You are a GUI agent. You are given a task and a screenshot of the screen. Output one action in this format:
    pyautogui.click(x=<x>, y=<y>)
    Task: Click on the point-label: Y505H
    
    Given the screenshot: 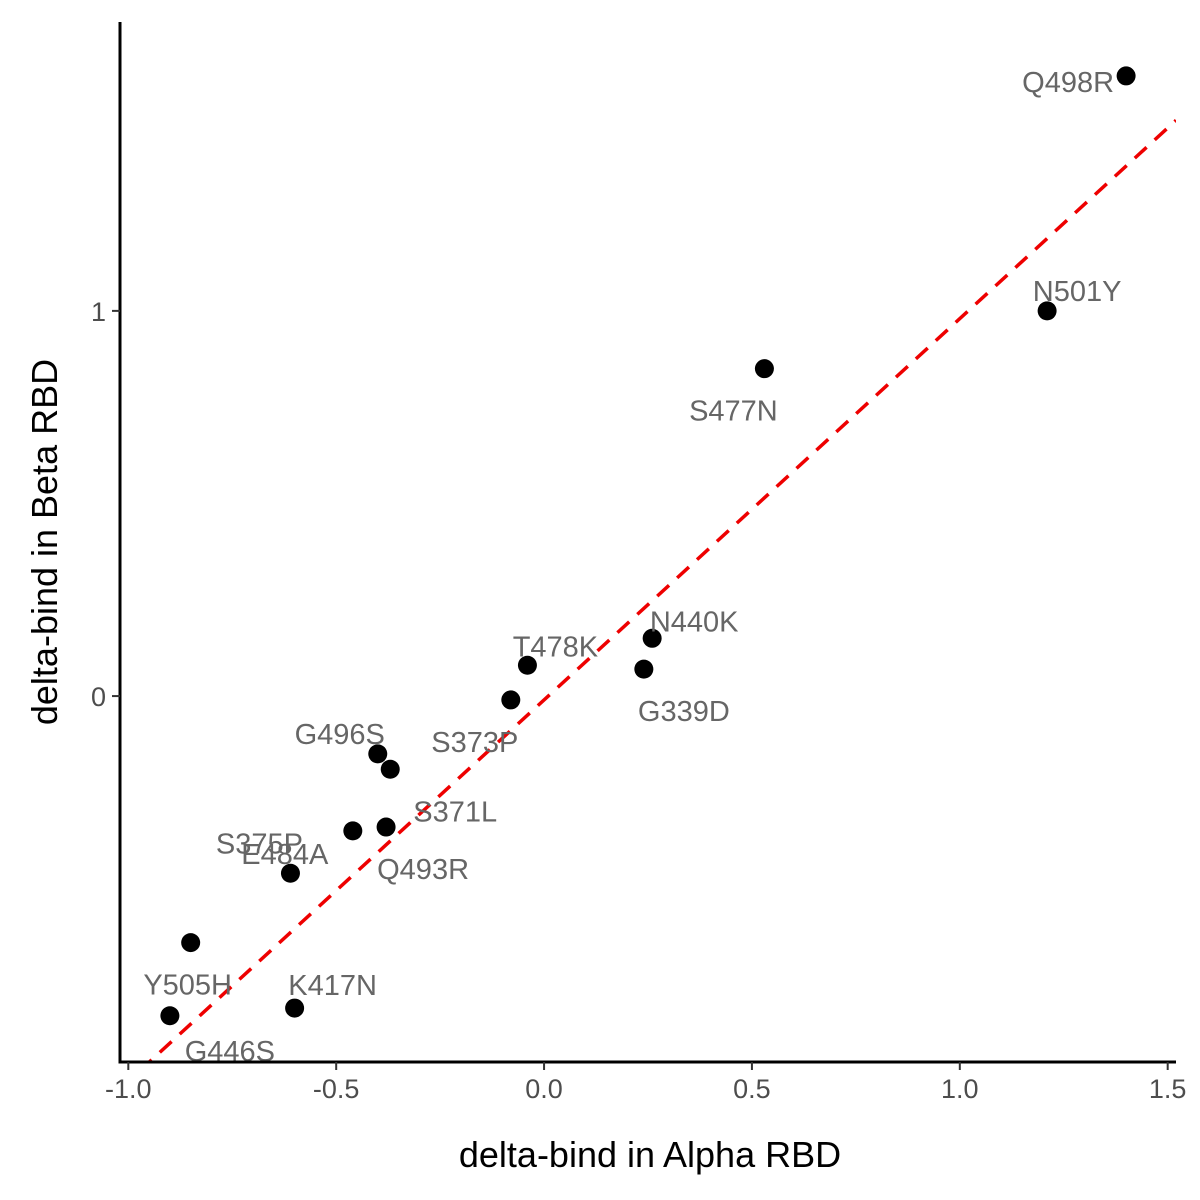 What is the action you would take?
    pyautogui.click(x=187, y=986)
    